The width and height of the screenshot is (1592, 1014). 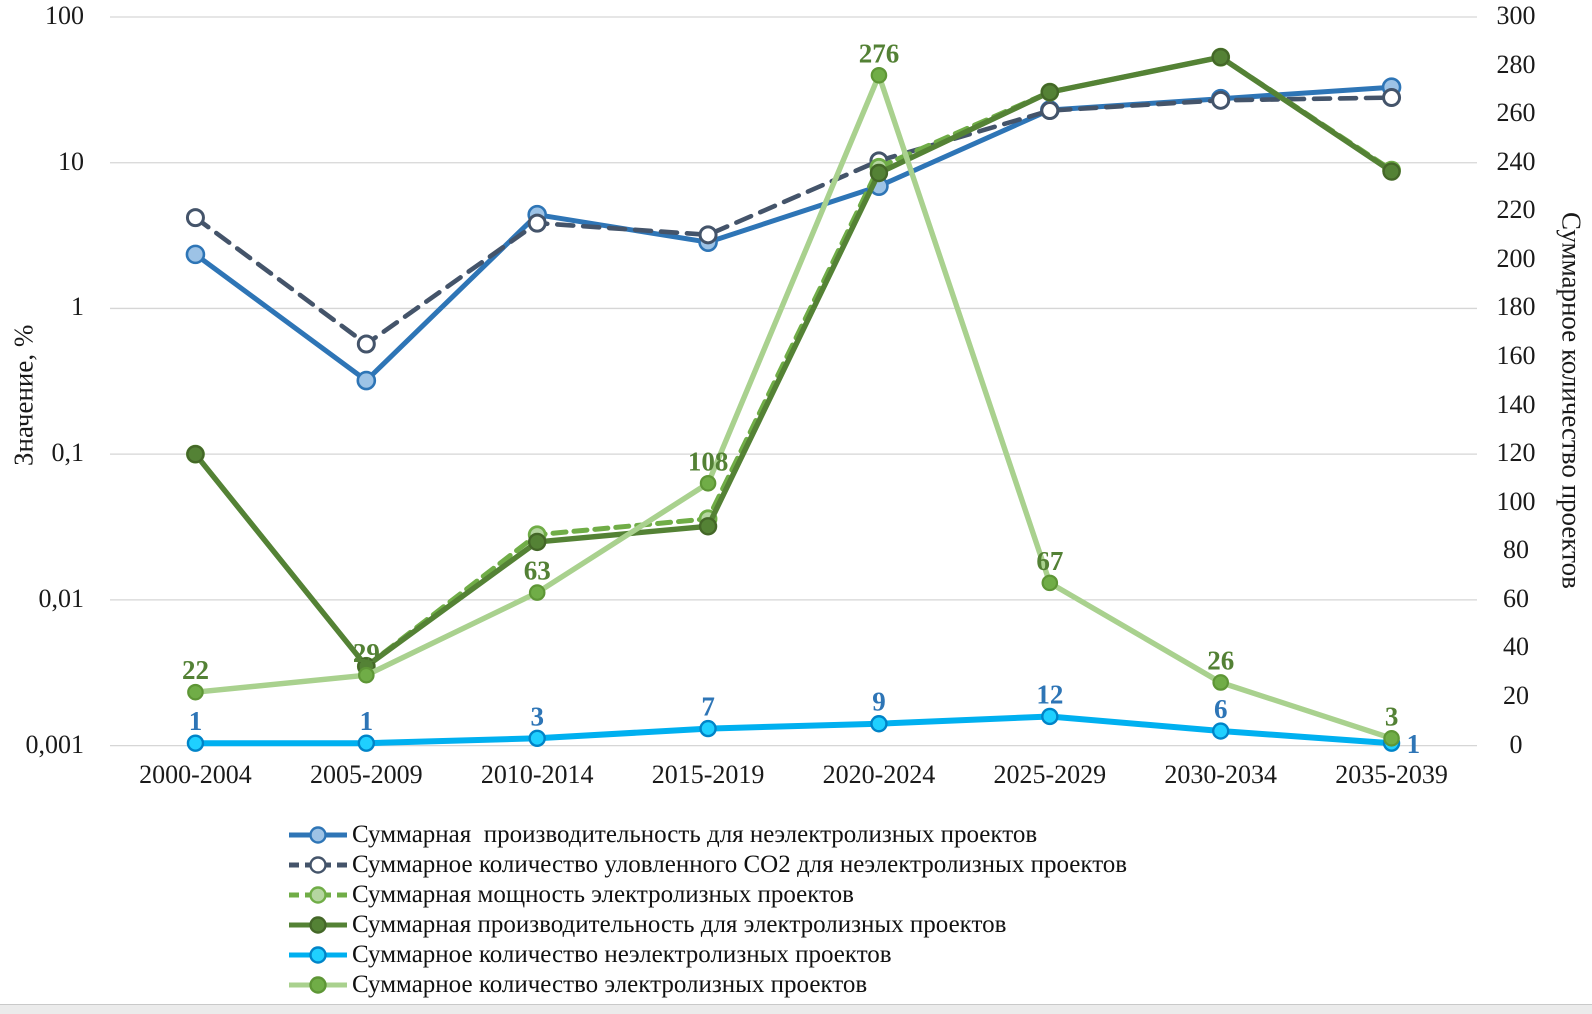 I want to click on y-axis-tick-right: 100, so click(x=1516, y=501).